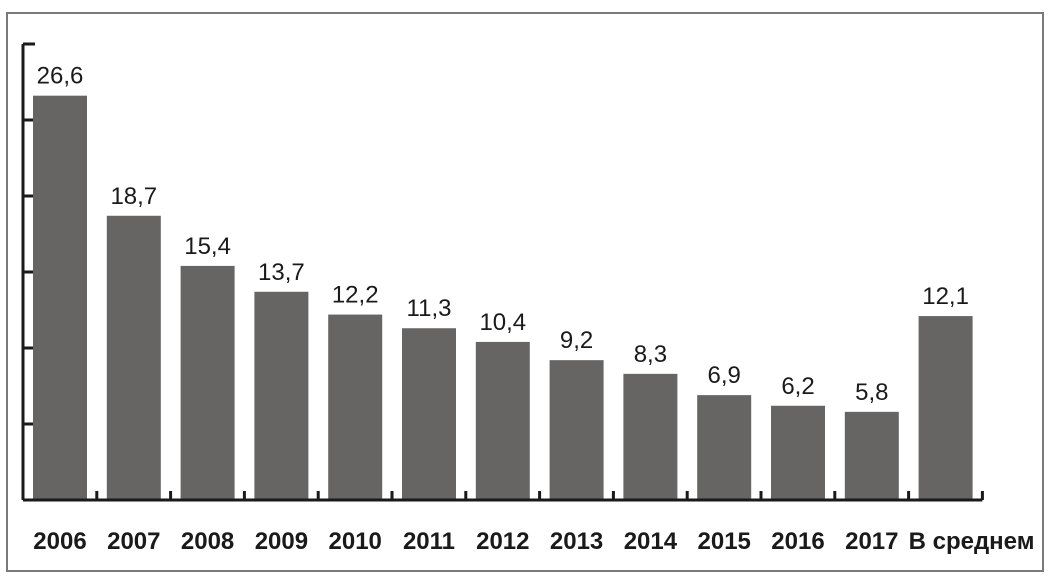  What do you see at coordinates (207, 541) in the screenshot?
I see `category-label-2: 2008` at bounding box center [207, 541].